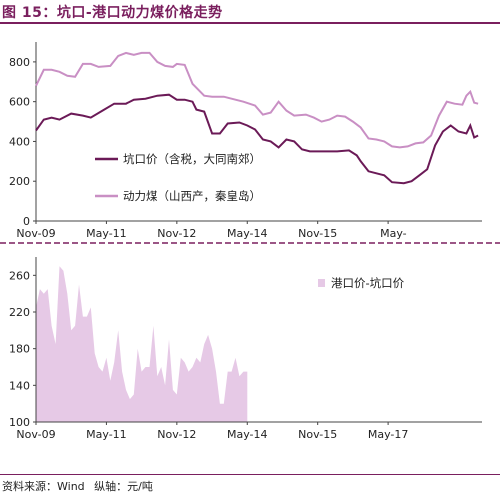 Image resolution: width=500 pixels, height=497 pixels. Describe the element at coordinates (43, 486) in the screenshot. I see `source-text: 资料来源：Wind` at that location.